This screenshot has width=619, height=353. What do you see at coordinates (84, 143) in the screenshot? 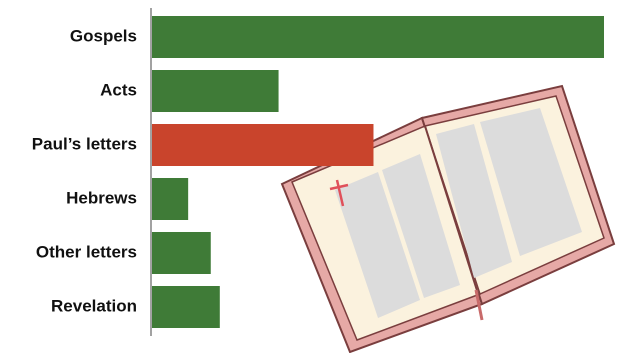
I see `y-tick-label: Paul’s letters` at bounding box center [84, 143].